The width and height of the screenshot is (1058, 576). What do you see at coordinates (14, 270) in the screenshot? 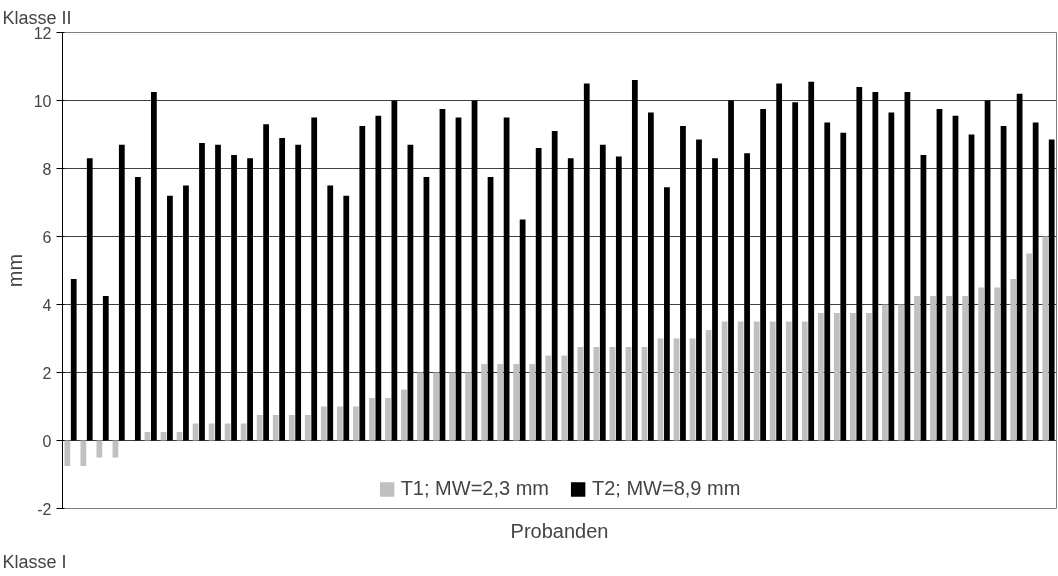
I see `y-axis-title: mm` at bounding box center [14, 270].